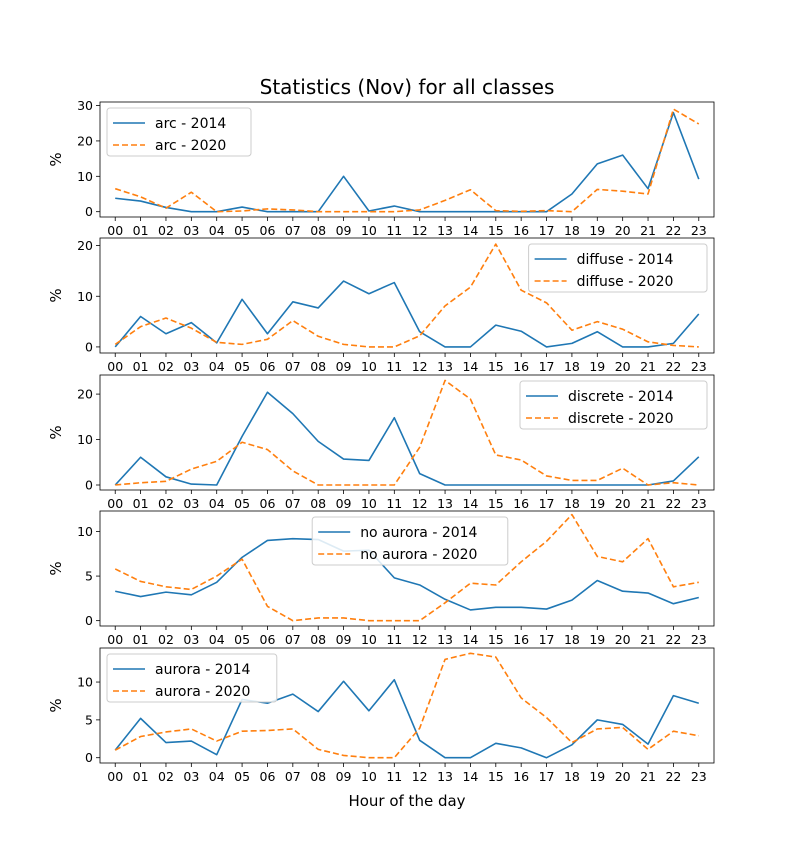 This screenshot has width=794, height=858. Describe the element at coordinates (407, 574) in the screenshot. I see `series-line-no-aurora-2014` at that location.